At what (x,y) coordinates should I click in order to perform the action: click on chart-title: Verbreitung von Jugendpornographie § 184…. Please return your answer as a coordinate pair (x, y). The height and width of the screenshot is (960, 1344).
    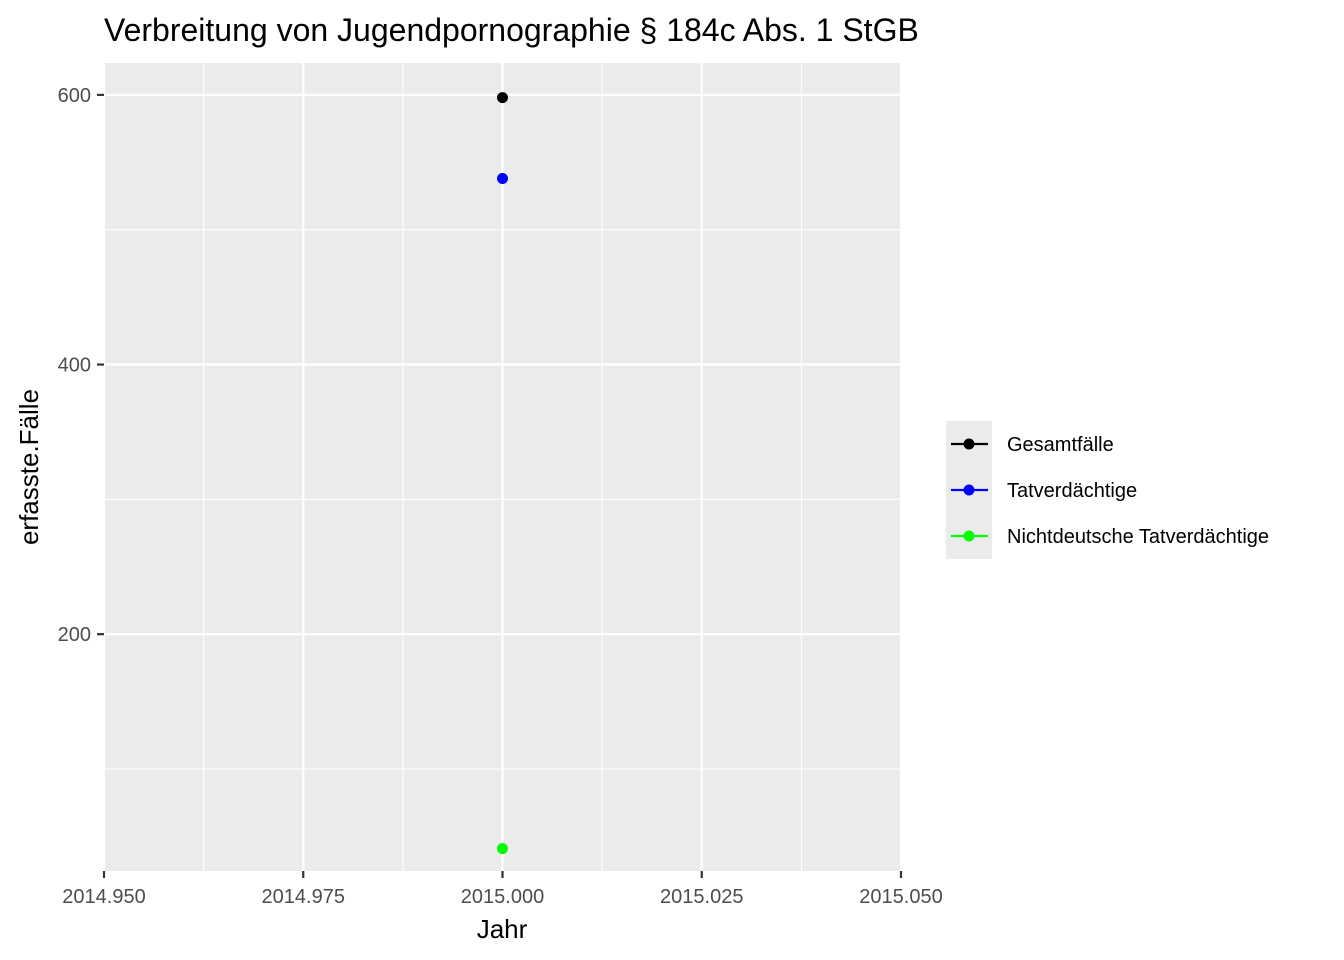
    Looking at the image, I should click on (511, 30).